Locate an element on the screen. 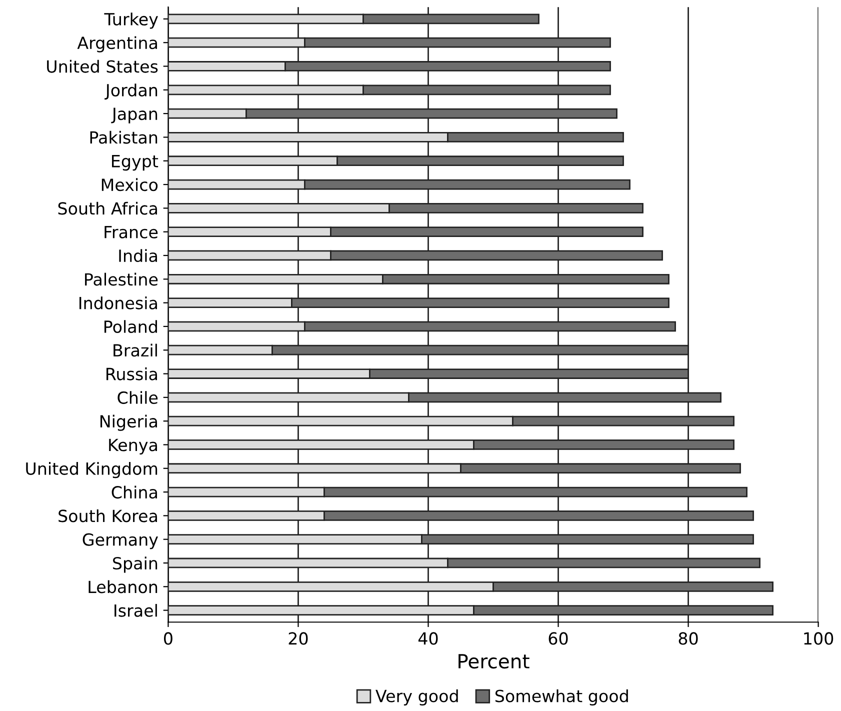 This screenshot has height=711, width=841. x-tick-label: 100 is located at coordinates (819, 638).